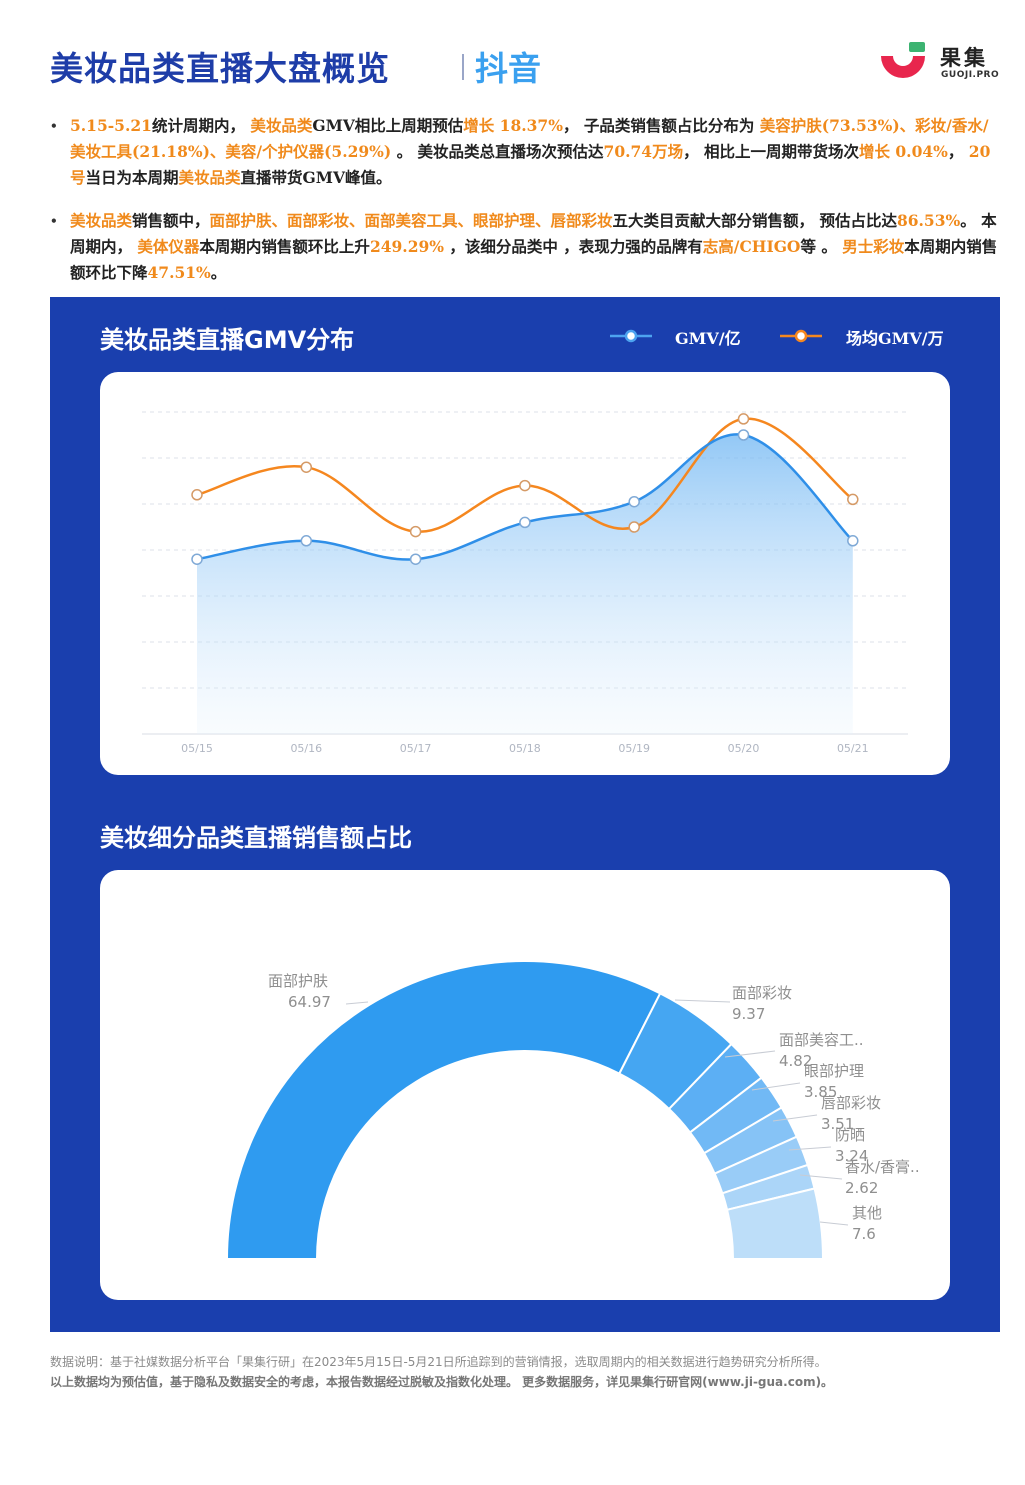  I want to click on x-tick-label: 05/20, so click(744, 748).